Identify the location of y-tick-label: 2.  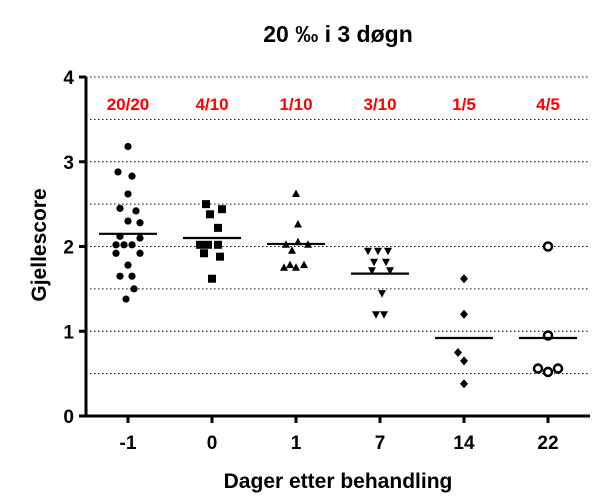
(68, 248).